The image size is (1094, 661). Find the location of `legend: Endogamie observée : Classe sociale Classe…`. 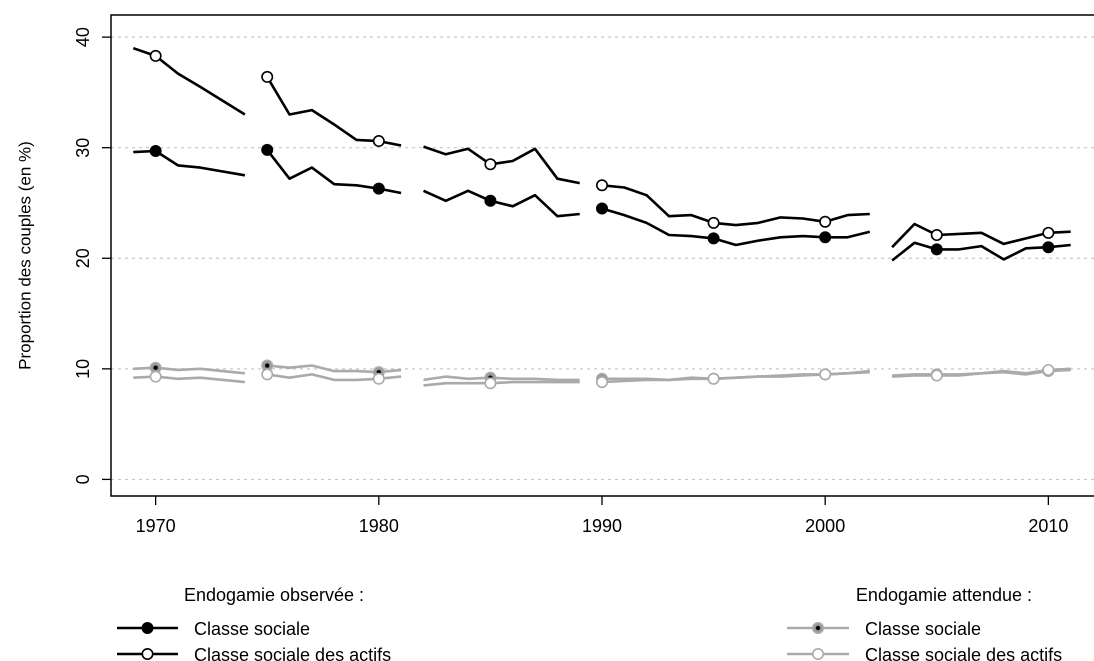

legend: Endogamie observée : Classe sociale Classe… is located at coordinates (589, 623).